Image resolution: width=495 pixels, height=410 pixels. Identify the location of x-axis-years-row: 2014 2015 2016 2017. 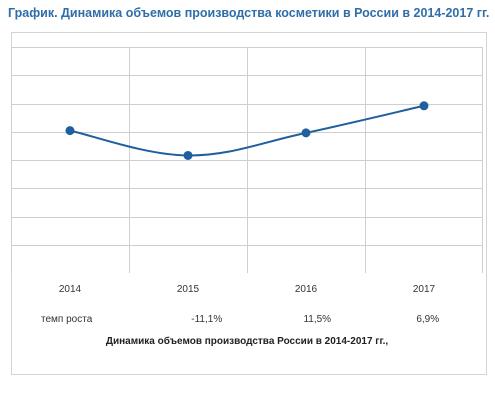
(247, 290).